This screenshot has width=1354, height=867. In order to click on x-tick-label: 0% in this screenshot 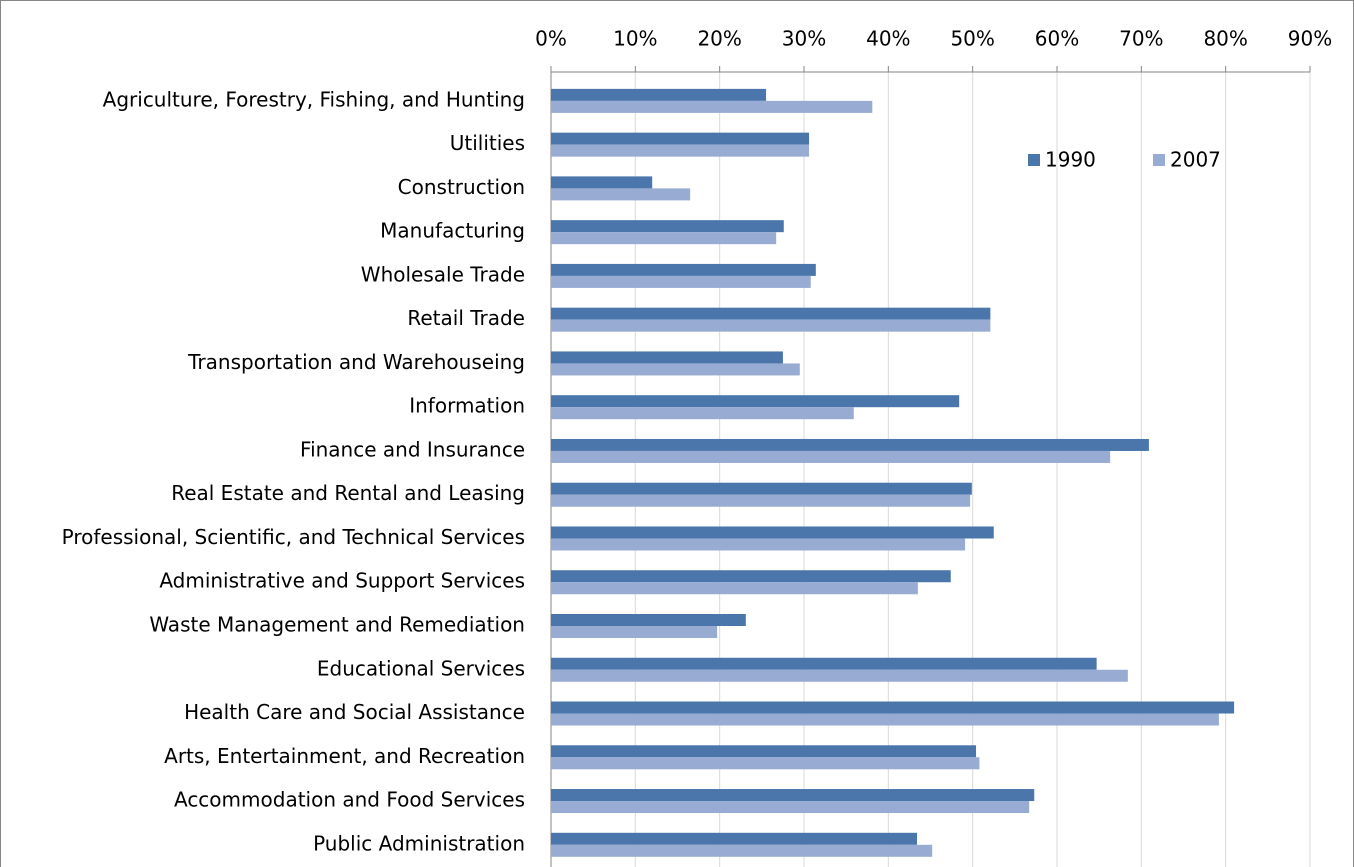, I will do `click(551, 39)`.